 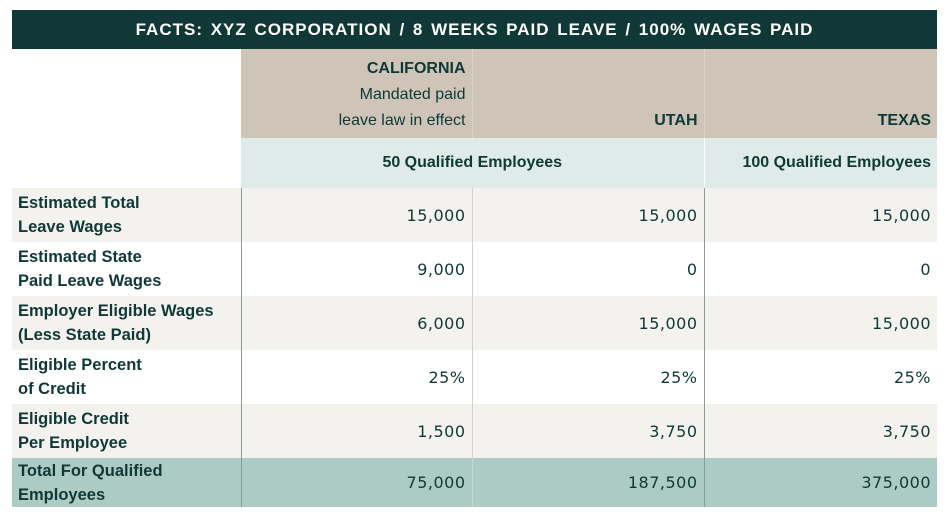 I want to click on cell-texas: 3,750, so click(x=820, y=431).